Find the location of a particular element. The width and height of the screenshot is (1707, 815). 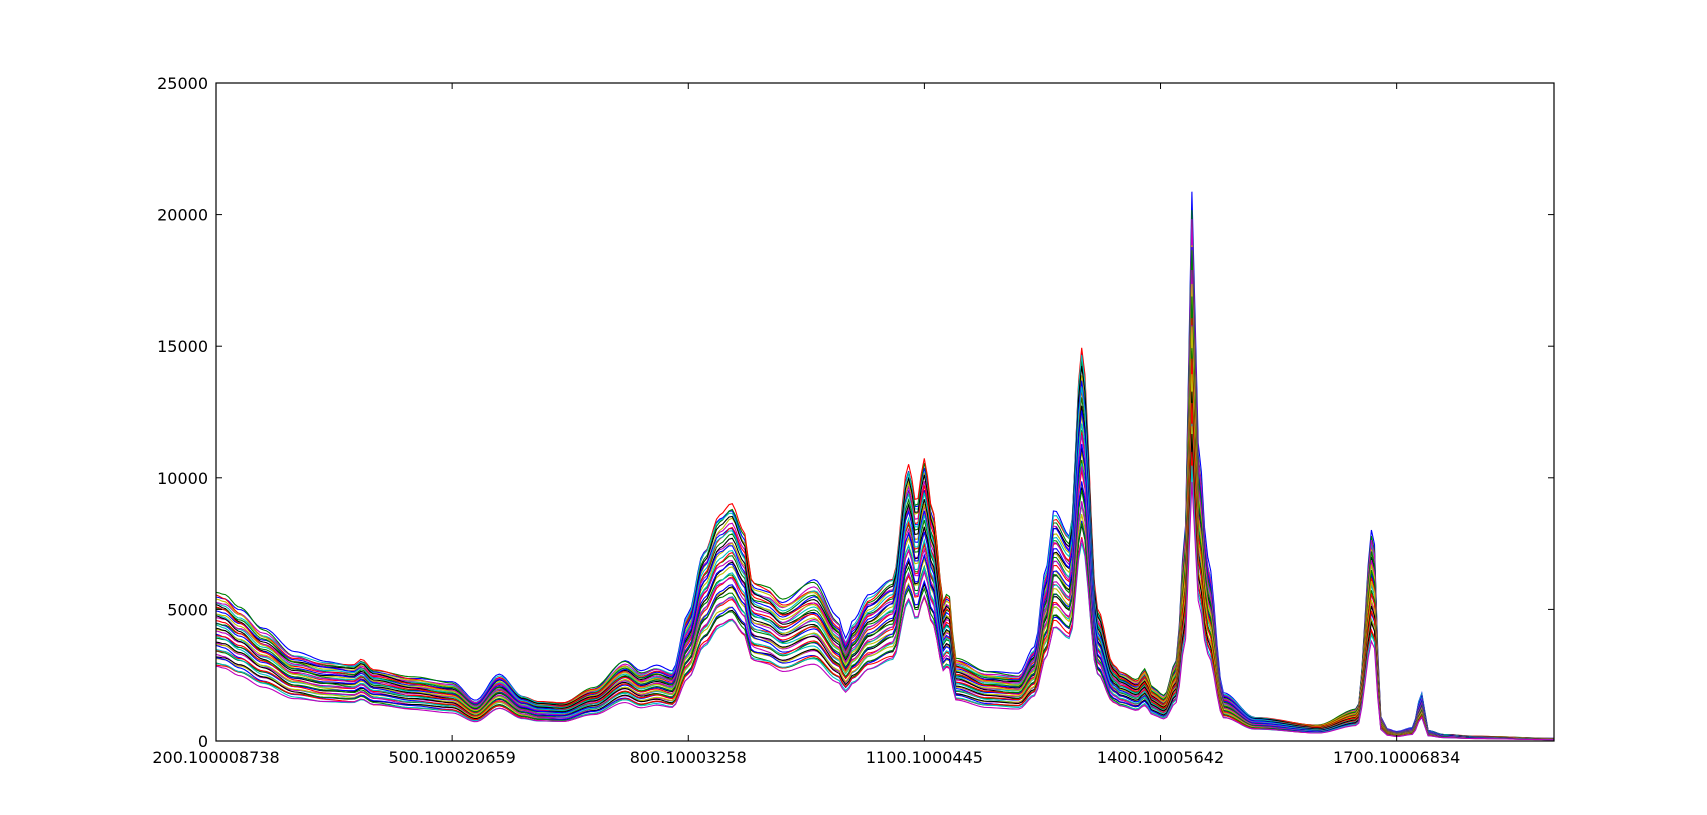

x-tick-label-5: 1400.10005642 is located at coordinates (1160, 757).